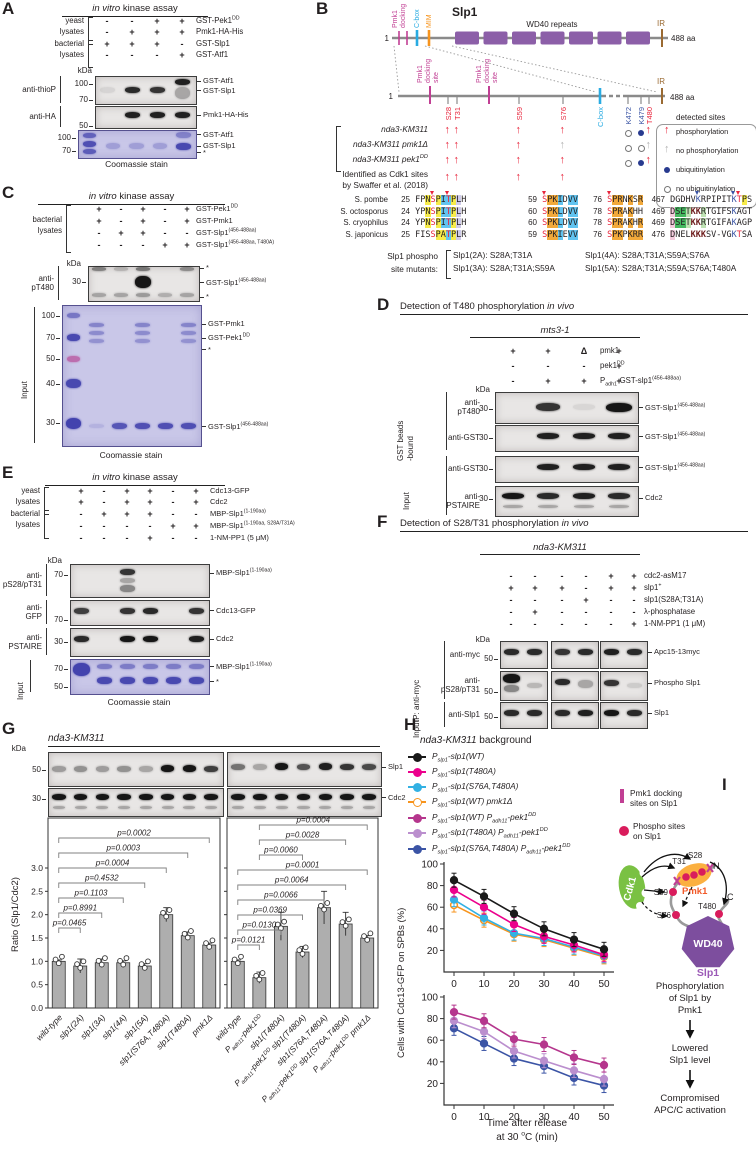 This screenshot has width=756, height=1159. I want to click on h-legend-marker, so click(417, 757).